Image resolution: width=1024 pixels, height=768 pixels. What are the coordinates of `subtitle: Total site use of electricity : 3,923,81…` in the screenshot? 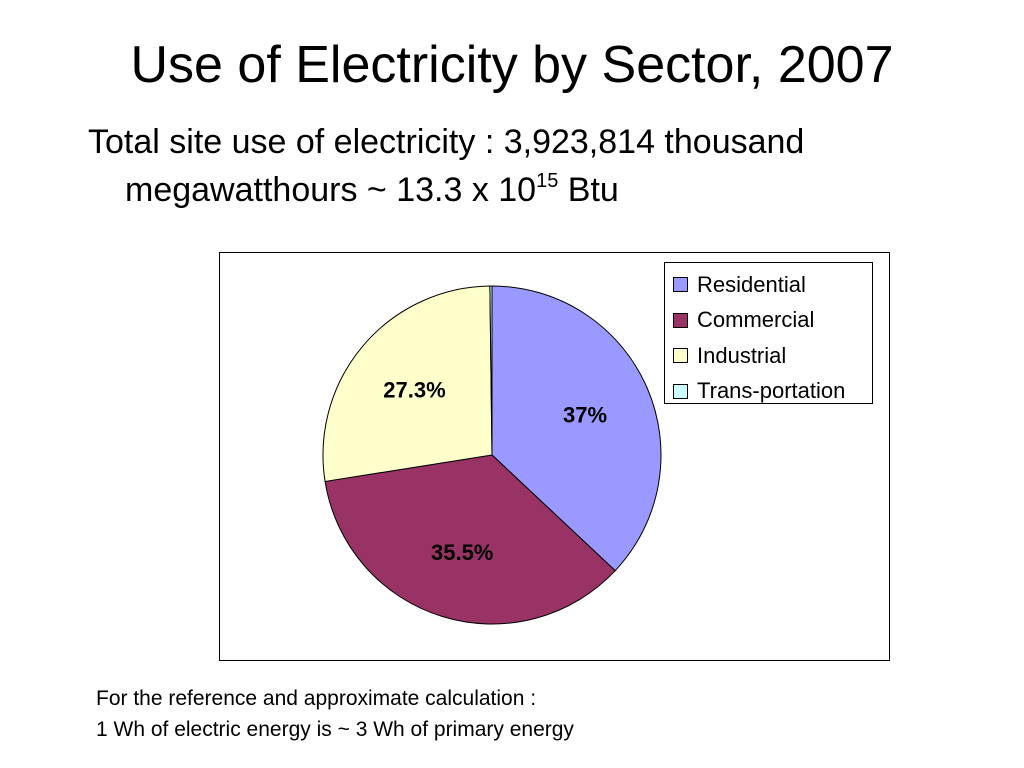 It's located at (528, 166).